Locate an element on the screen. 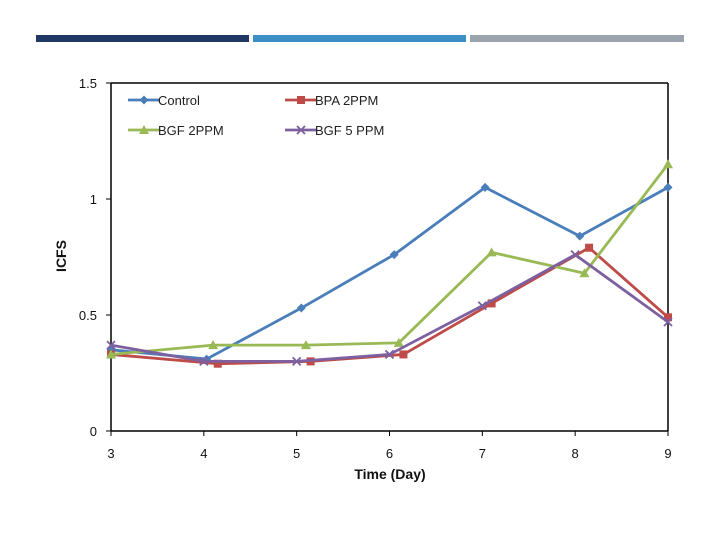  x-tick-label: 8 is located at coordinates (575, 453).